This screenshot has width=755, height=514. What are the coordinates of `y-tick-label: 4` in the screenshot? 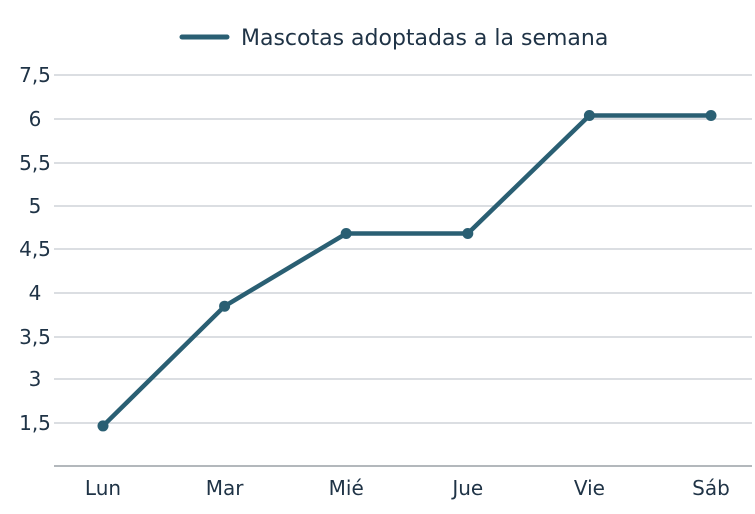 It's located at (35, 293).